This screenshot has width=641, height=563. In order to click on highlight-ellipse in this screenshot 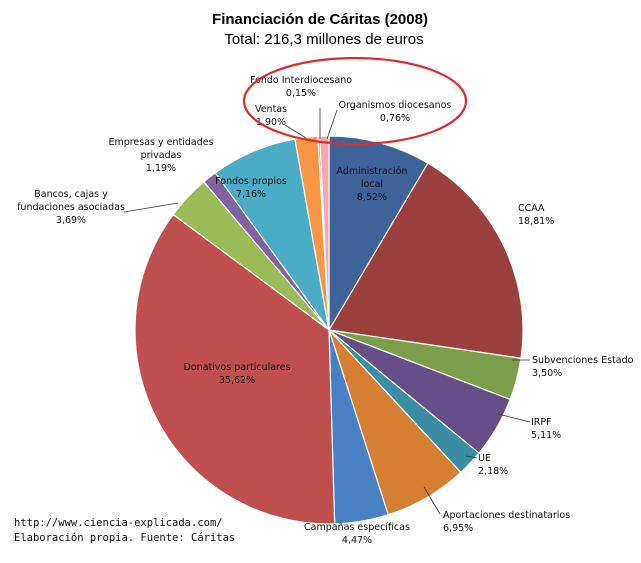, I will do `click(355, 101)`.